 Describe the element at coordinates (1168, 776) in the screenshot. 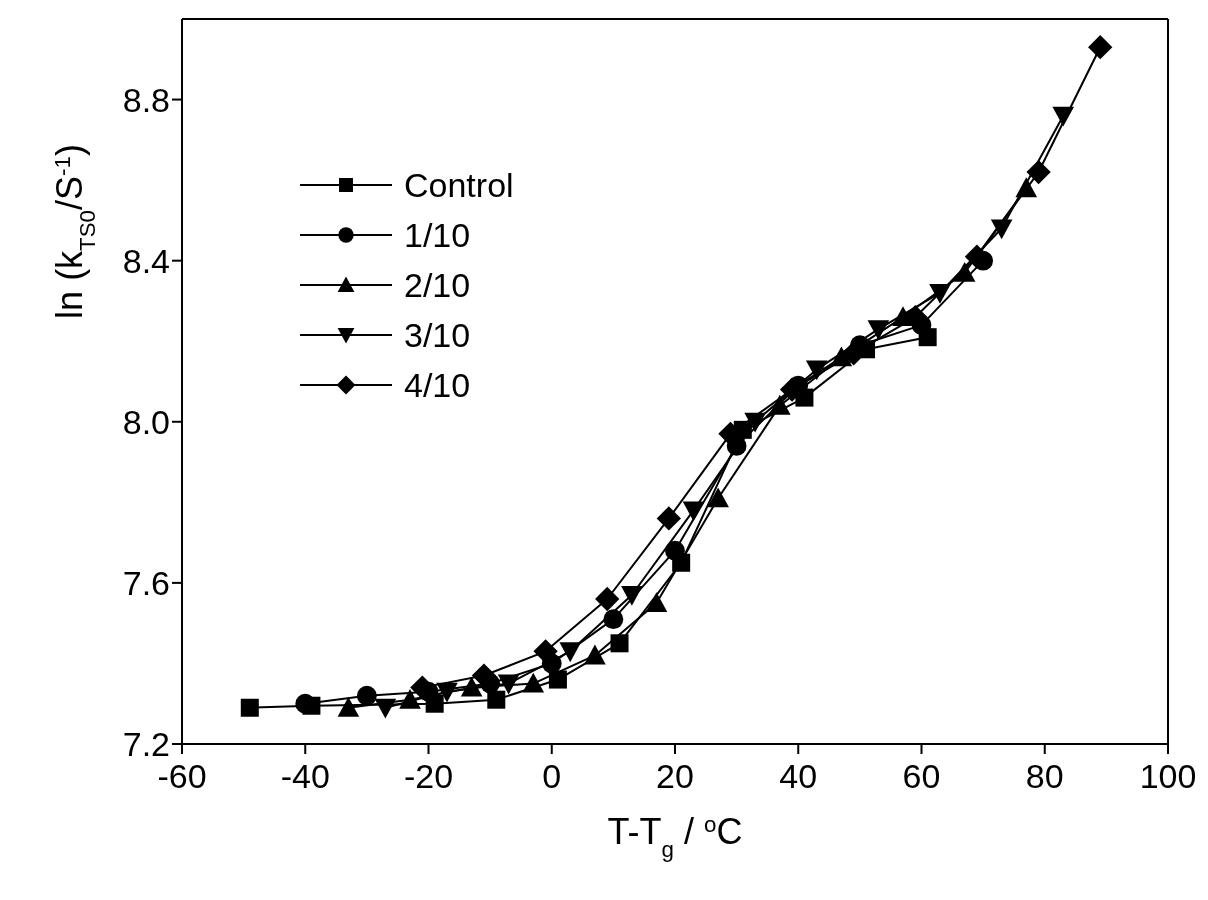

I see `x-tick-label: 100` at that location.